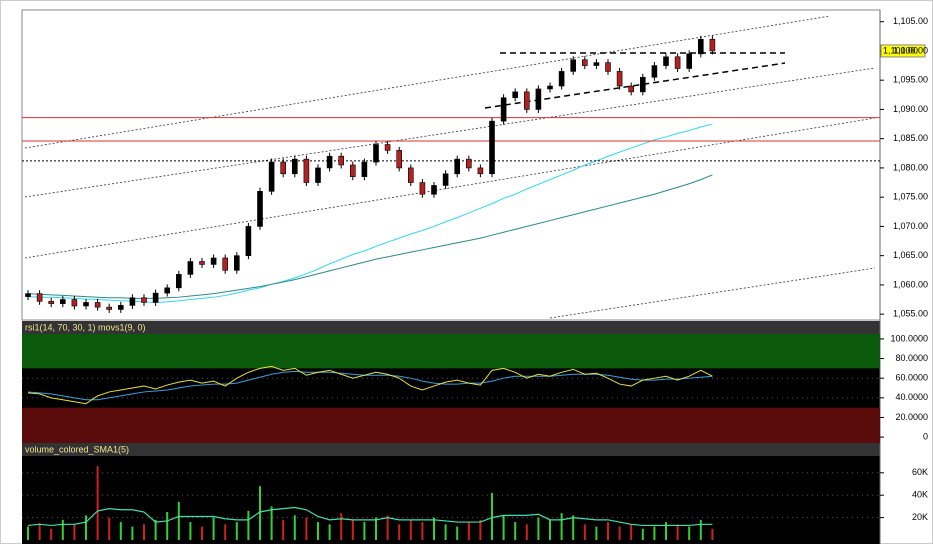  I want to click on volume-title: volume_colored_SMA1(5), so click(77, 449).